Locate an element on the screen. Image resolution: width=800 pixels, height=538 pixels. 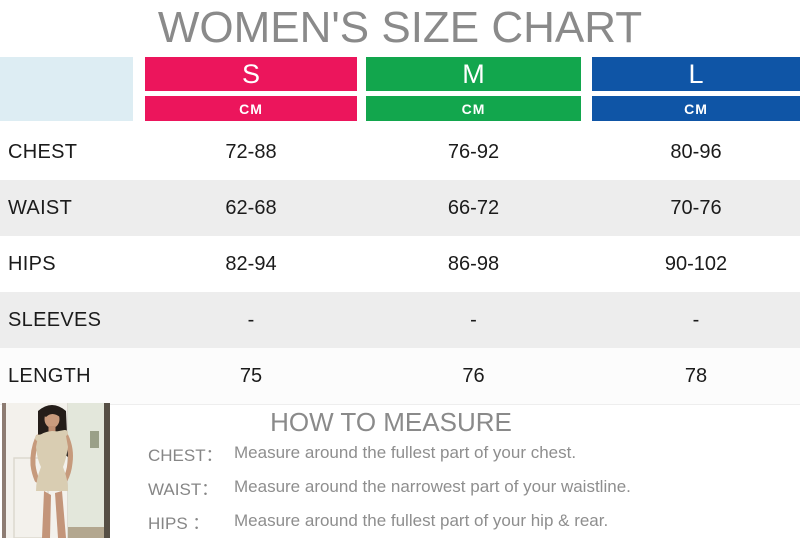
table-corner-cell is located at coordinates (66, 89).